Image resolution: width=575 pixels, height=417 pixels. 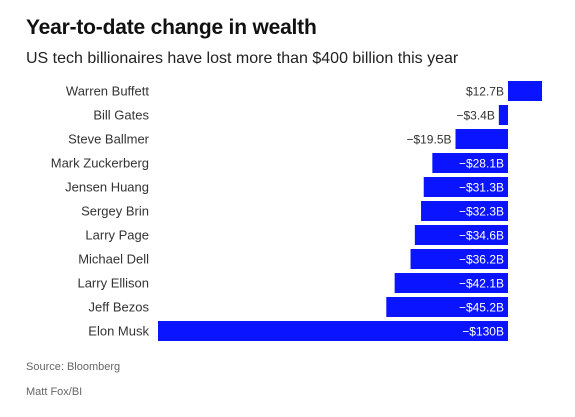 I want to click on chart-title: Year-to-date change in wealth, so click(x=171, y=27).